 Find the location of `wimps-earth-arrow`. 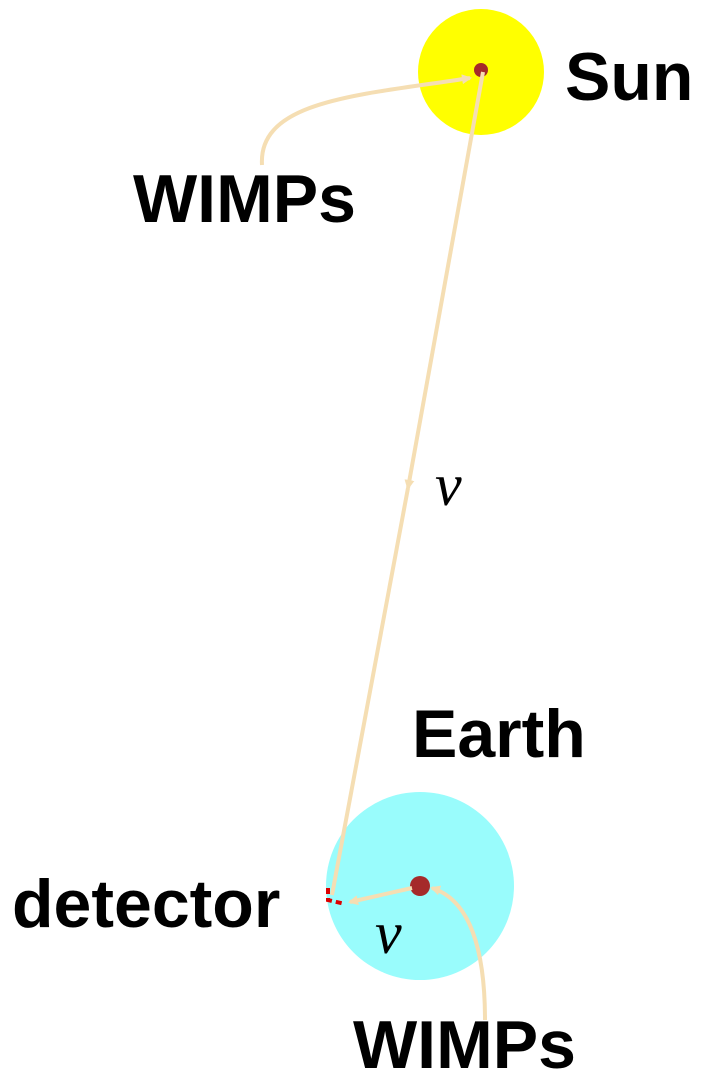

wimps-earth-arrow is located at coordinates (458, 953).